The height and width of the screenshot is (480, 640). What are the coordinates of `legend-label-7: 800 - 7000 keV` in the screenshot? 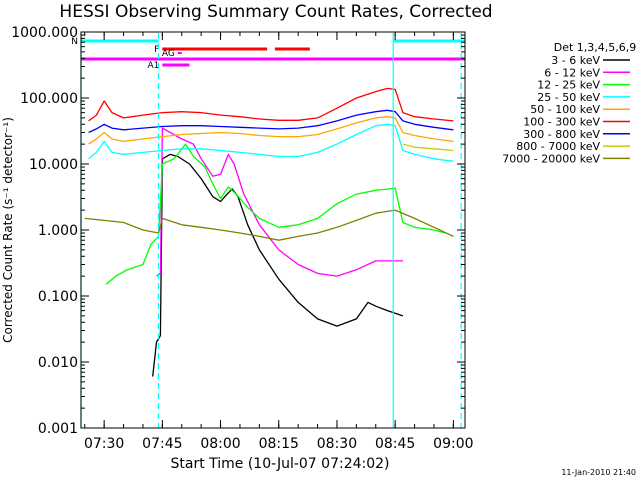 It's located at (558, 146).